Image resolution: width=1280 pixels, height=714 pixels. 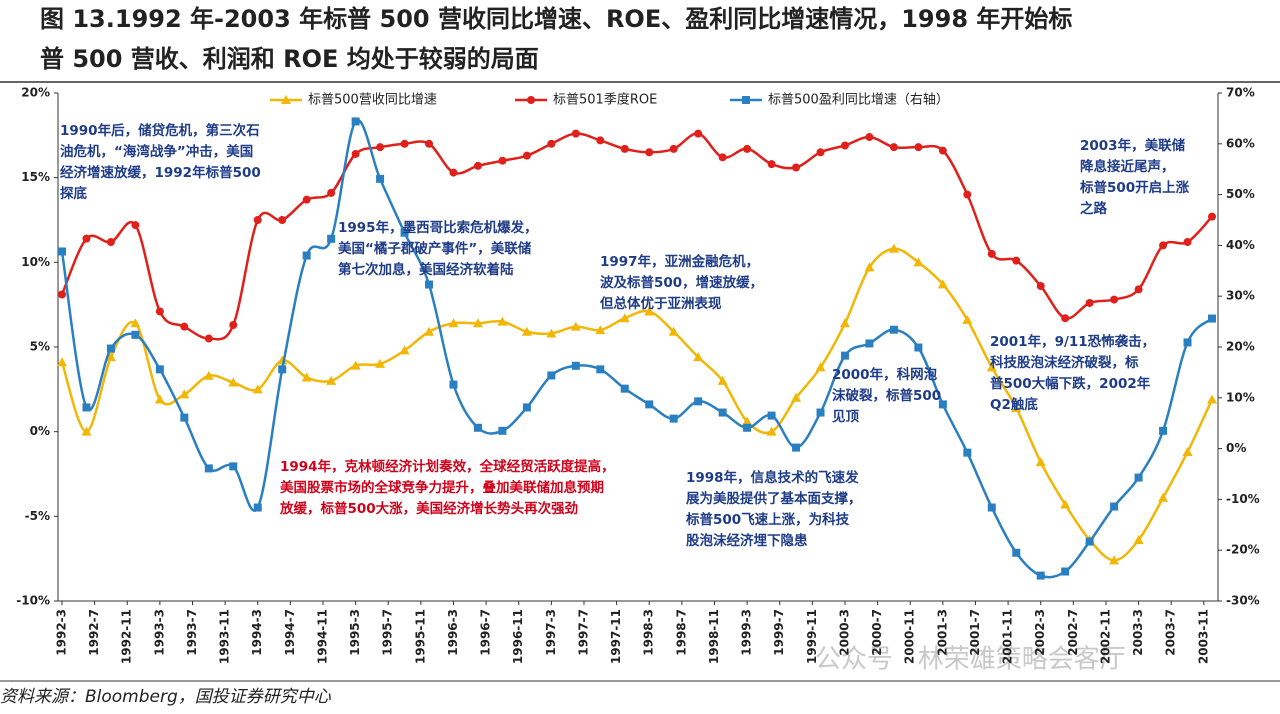 What do you see at coordinates (62, 632) in the screenshot?
I see `x-tick-label: 1992-3` at bounding box center [62, 632].